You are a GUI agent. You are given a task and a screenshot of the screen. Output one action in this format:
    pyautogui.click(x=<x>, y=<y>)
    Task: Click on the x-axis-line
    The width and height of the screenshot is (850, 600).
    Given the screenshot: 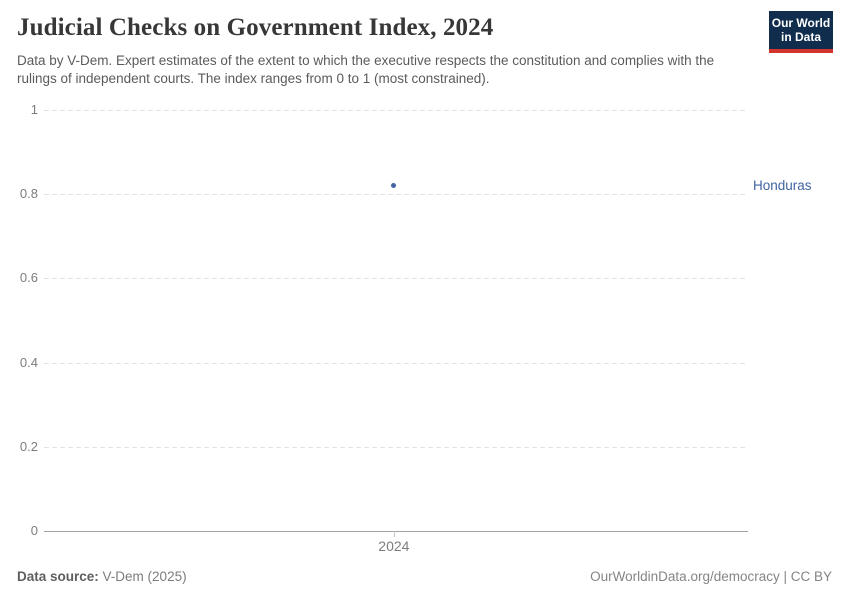 What is the action you would take?
    pyautogui.click(x=396, y=531)
    